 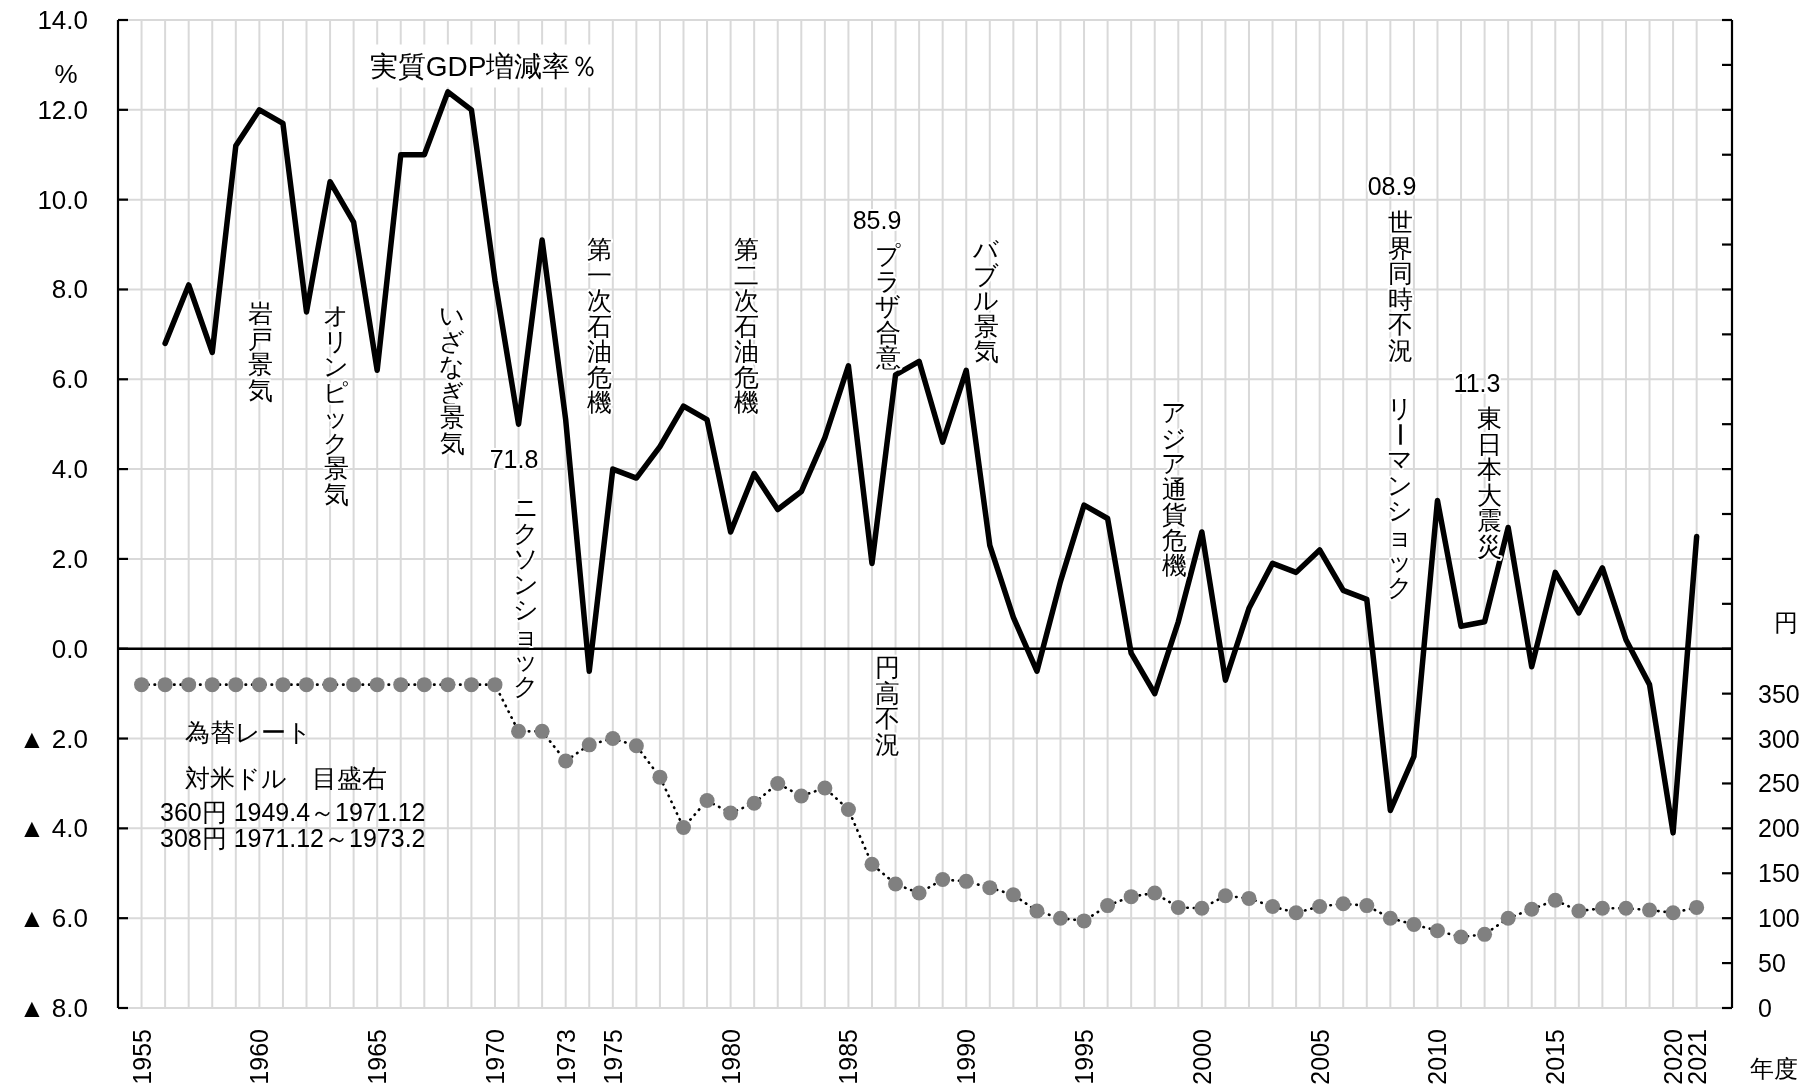 I want to click on y2-axis-title: 円, so click(x=1786, y=622).